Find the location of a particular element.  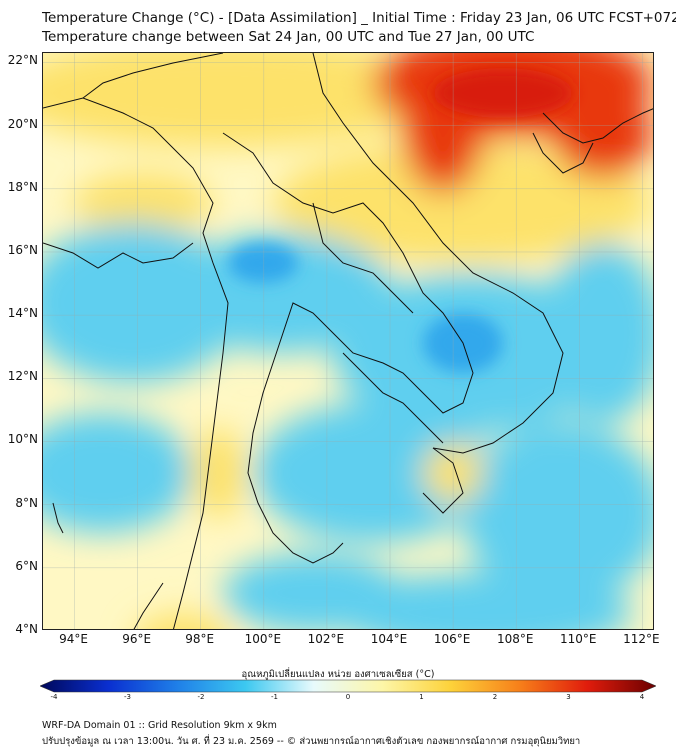

longitude-tick-label: 96°E is located at coordinates (137, 639).